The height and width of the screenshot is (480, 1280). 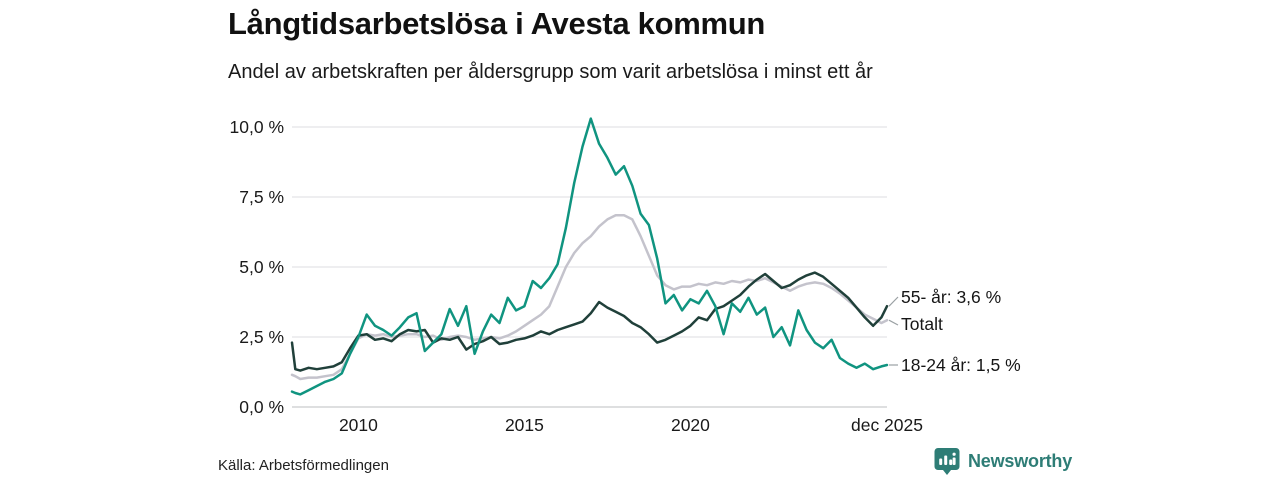 What do you see at coordinates (524, 425) in the screenshot?
I see `x-tick-label: 2015` at bounding box center [524, 425].